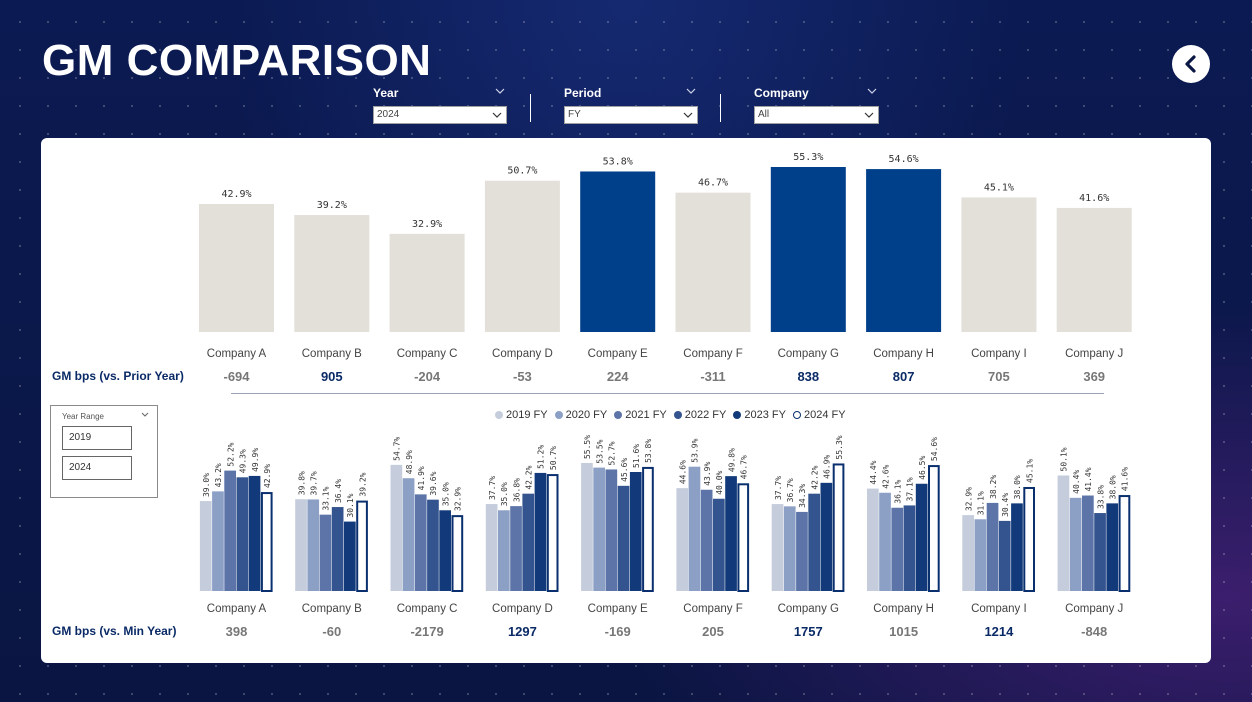  I want to click on gm-bar-value-label: 45.1%, so click(999, 187).